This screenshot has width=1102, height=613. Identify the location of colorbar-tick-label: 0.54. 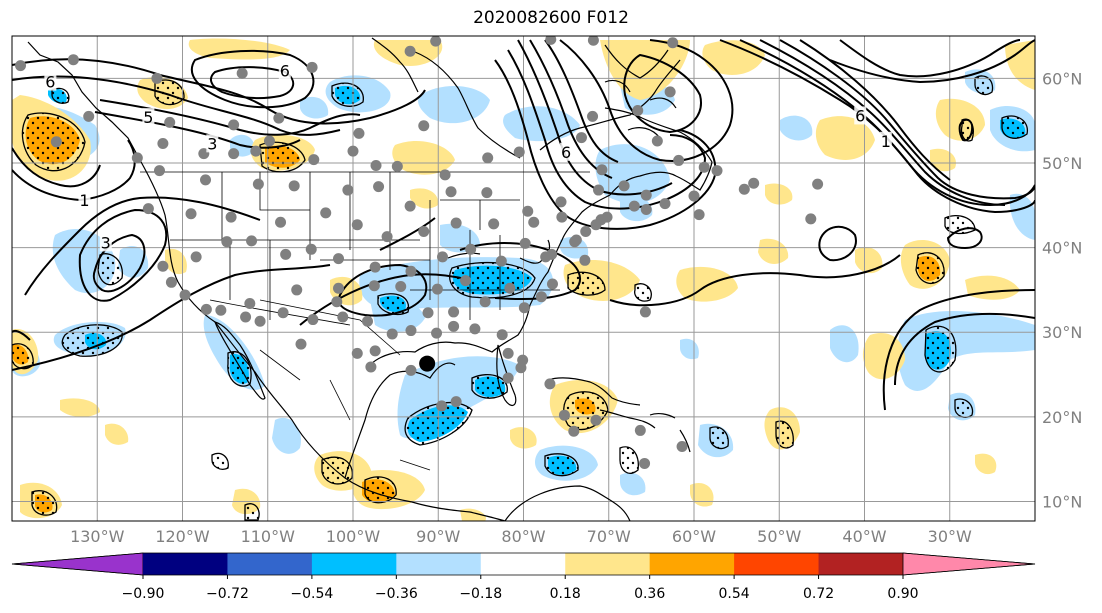
(734, 594).